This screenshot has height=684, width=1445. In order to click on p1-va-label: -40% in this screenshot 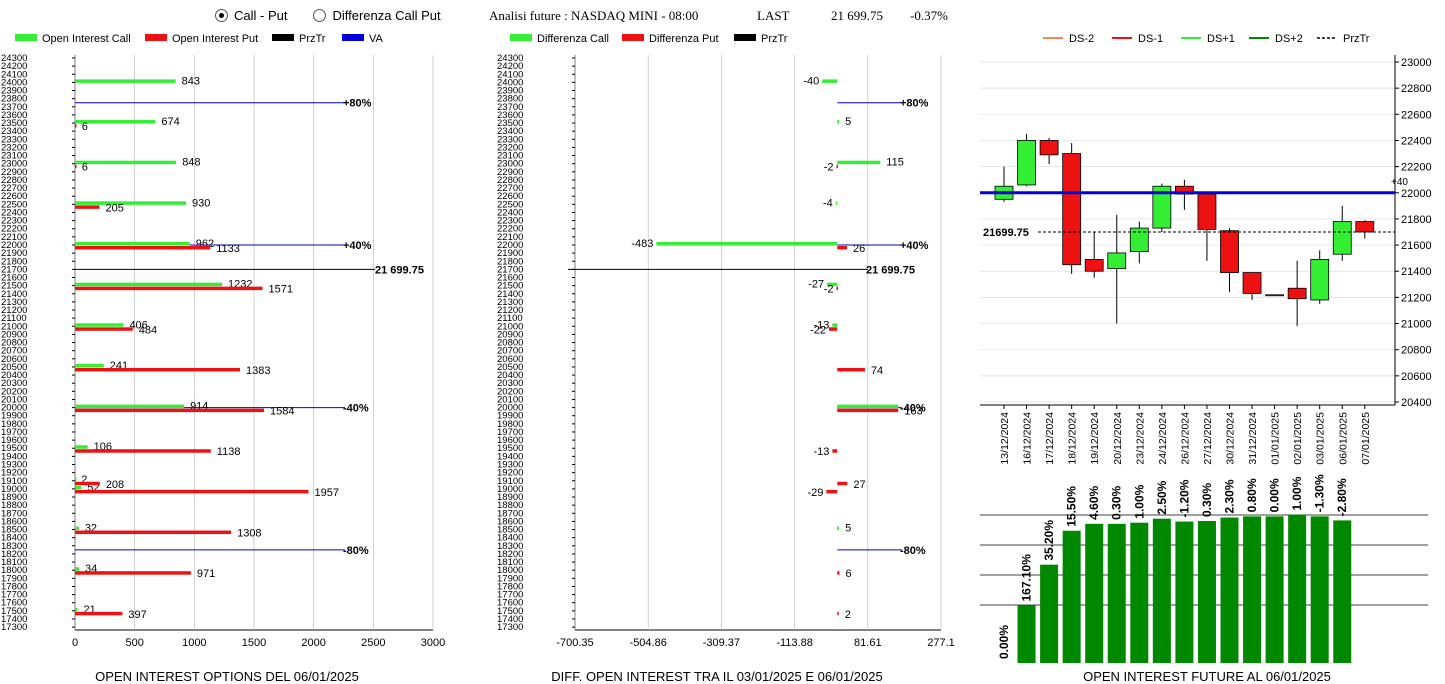, I will do `click(356, 409)`.